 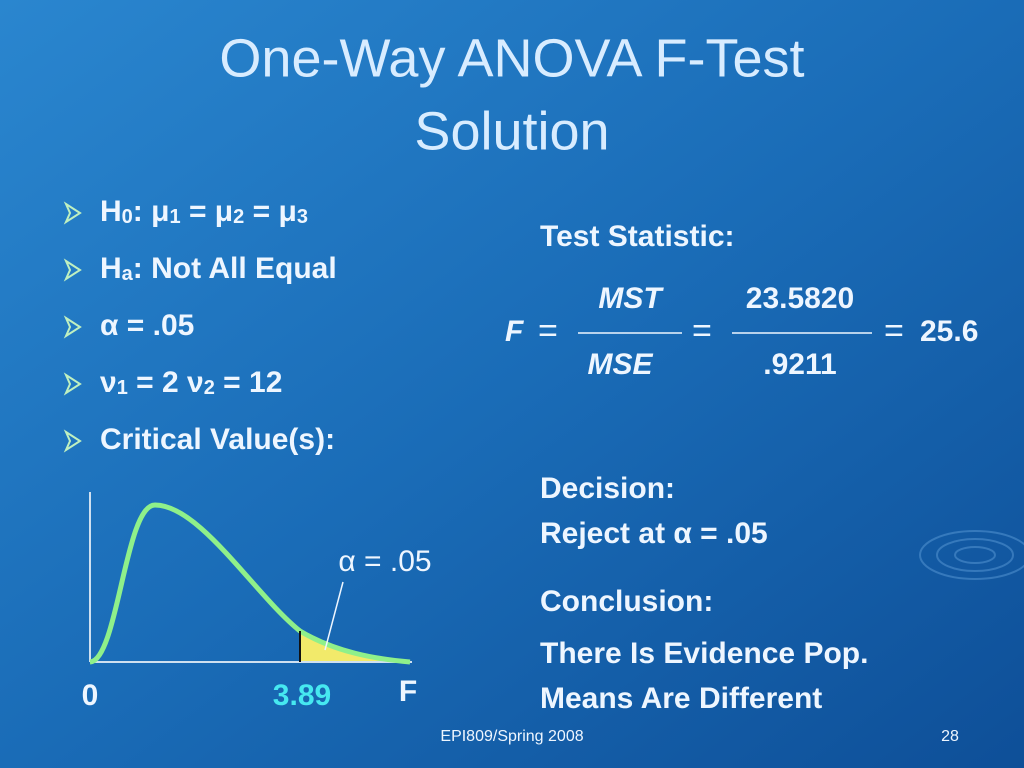 I want to click on rejection-region, so click(x=355, y=646).